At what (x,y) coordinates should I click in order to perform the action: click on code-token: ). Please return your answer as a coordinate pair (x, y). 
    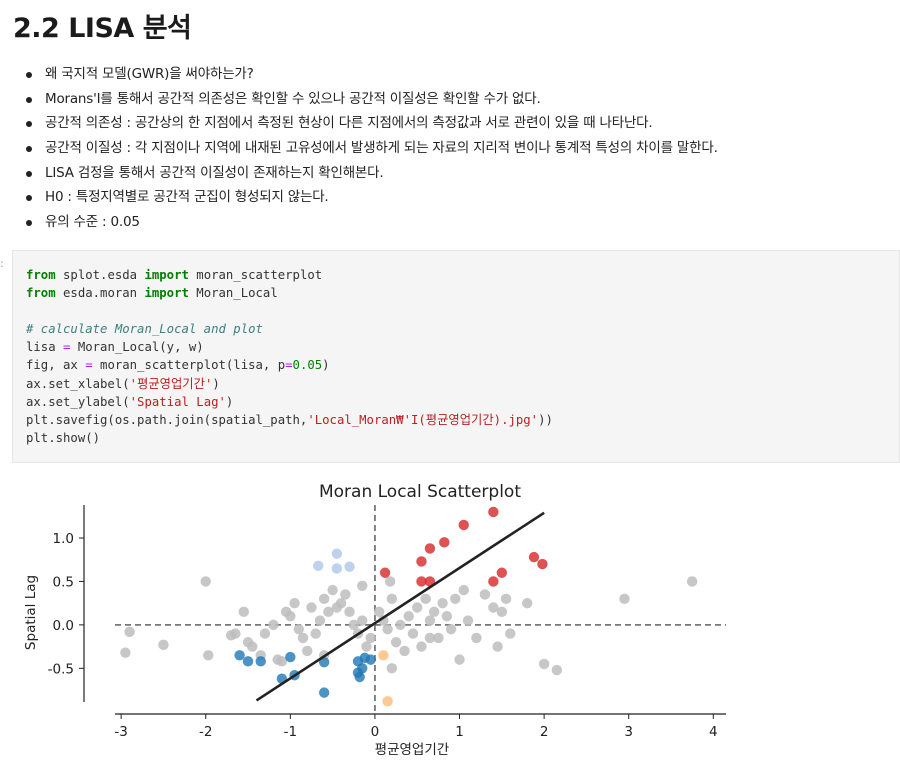
    Looking at the image, I should click on (229, 401).